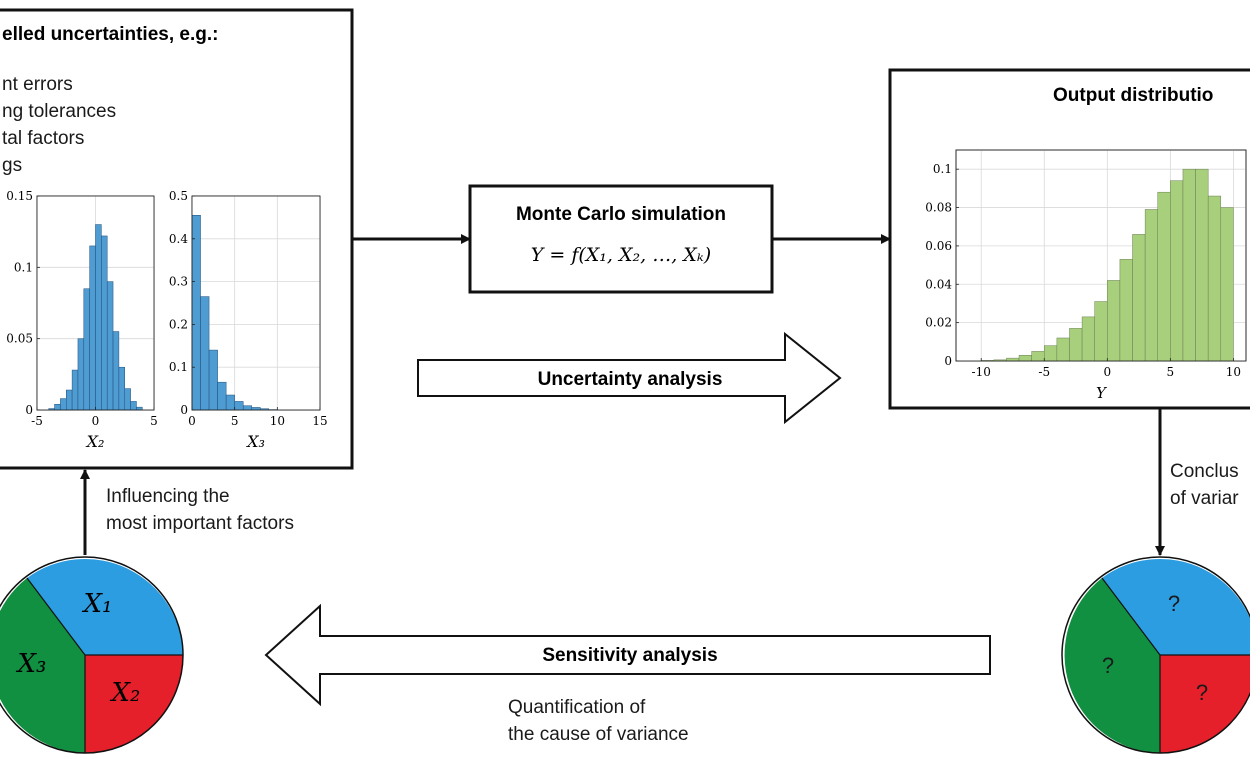 This screenshot has width=1250, height=766. Describe the element at coordinates (37, 84) in the screenshot. I see `input-item-1: nt errors` at that location.